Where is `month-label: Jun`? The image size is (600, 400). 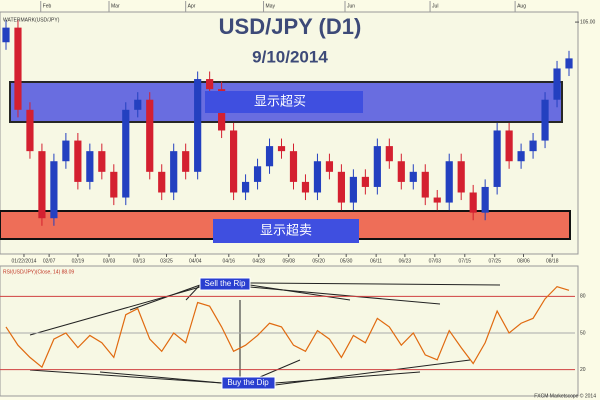
month-label: Jun is located at coordinates (351, 6).